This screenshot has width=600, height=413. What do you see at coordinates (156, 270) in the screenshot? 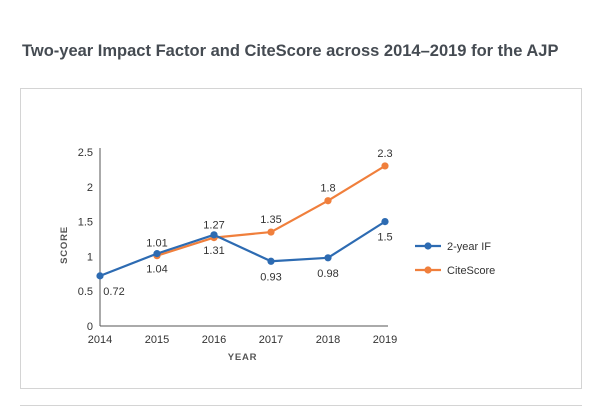
I see `2-year-if-data-label: 1.04` at bounding box center [156, 270].